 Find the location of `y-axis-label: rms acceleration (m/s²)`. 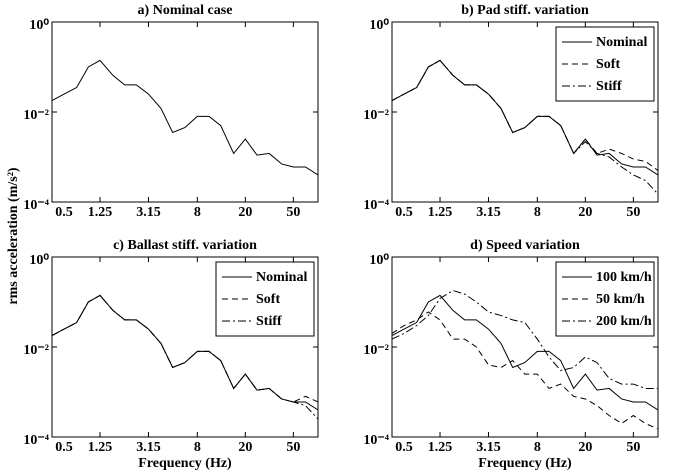

y-axis-label: rms acceleration (m/s²) is located at coordinates (13, 235).